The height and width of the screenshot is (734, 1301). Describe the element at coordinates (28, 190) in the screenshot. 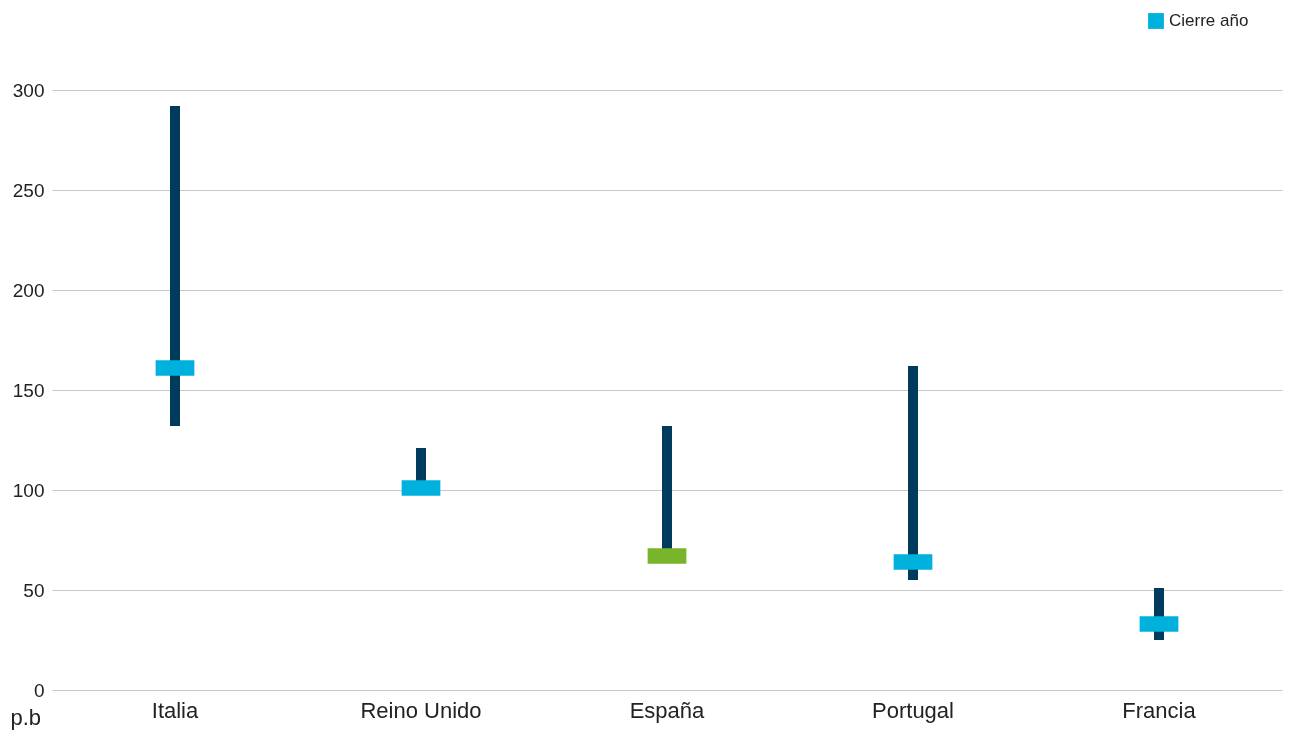

I see `y-tick-label: 250` at that location.